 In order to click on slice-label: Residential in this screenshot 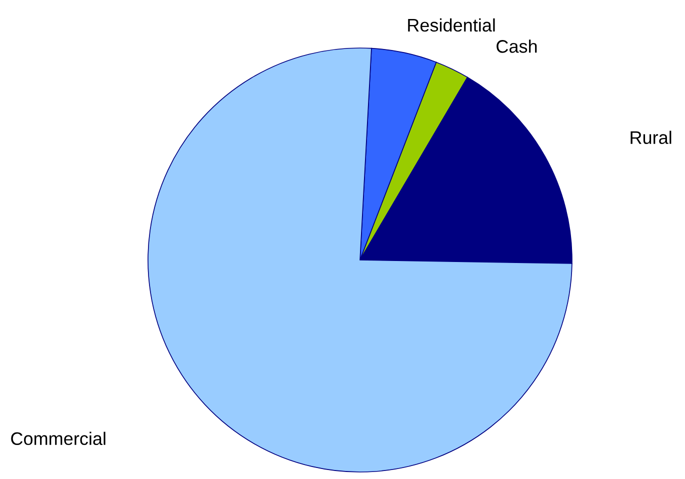, I will do `click(451, 25)`.